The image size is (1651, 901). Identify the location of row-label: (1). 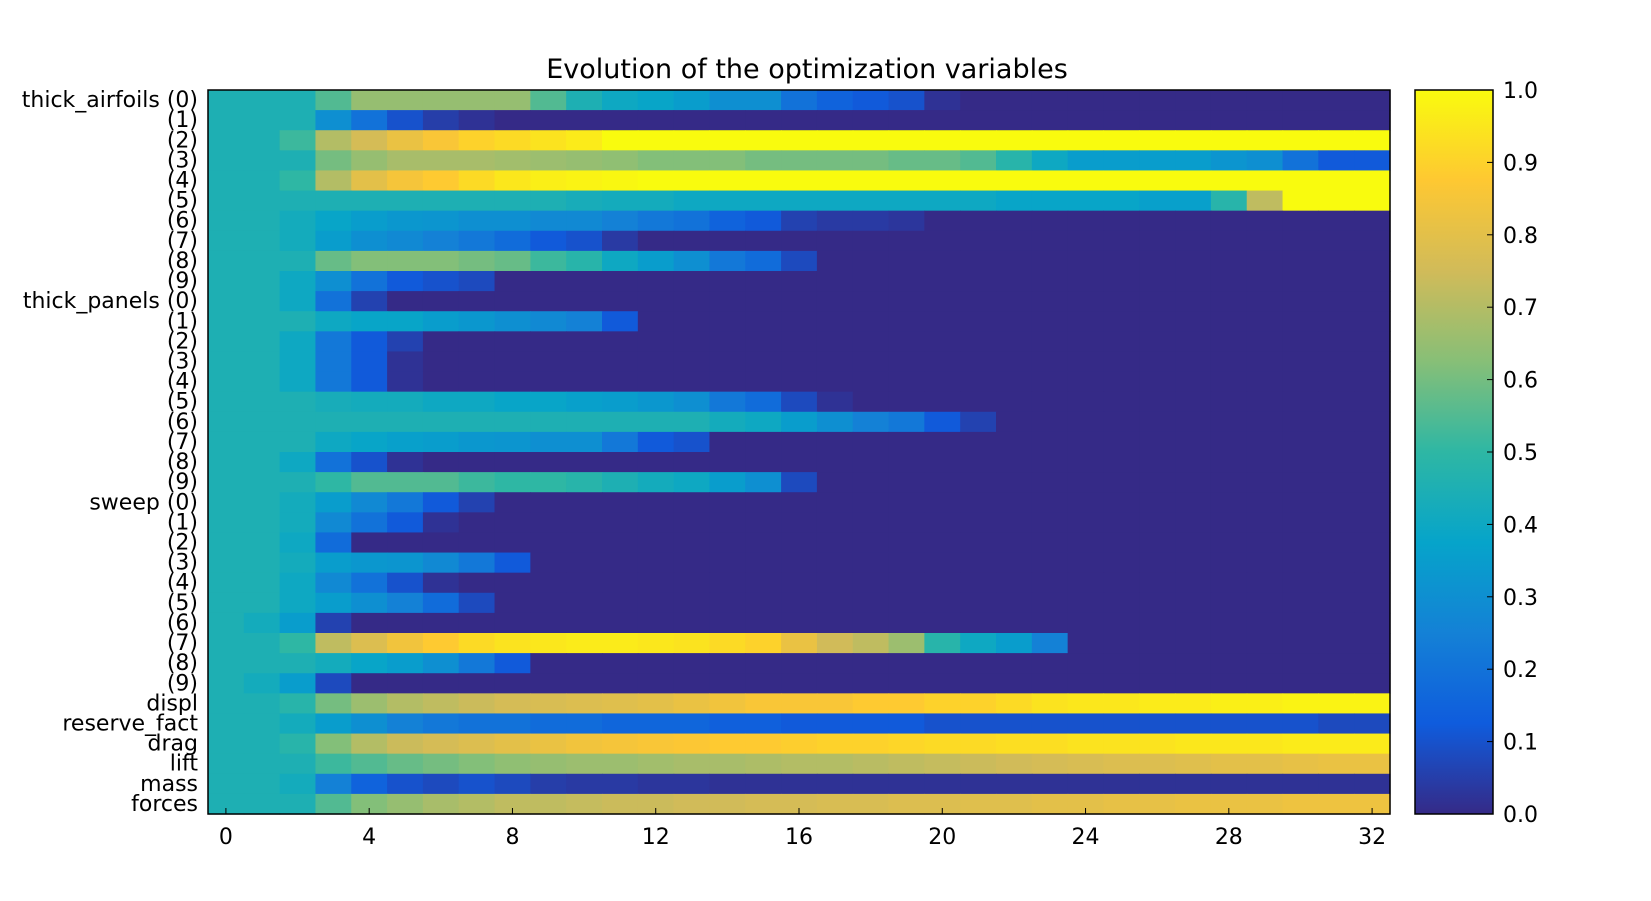
(182, 522).